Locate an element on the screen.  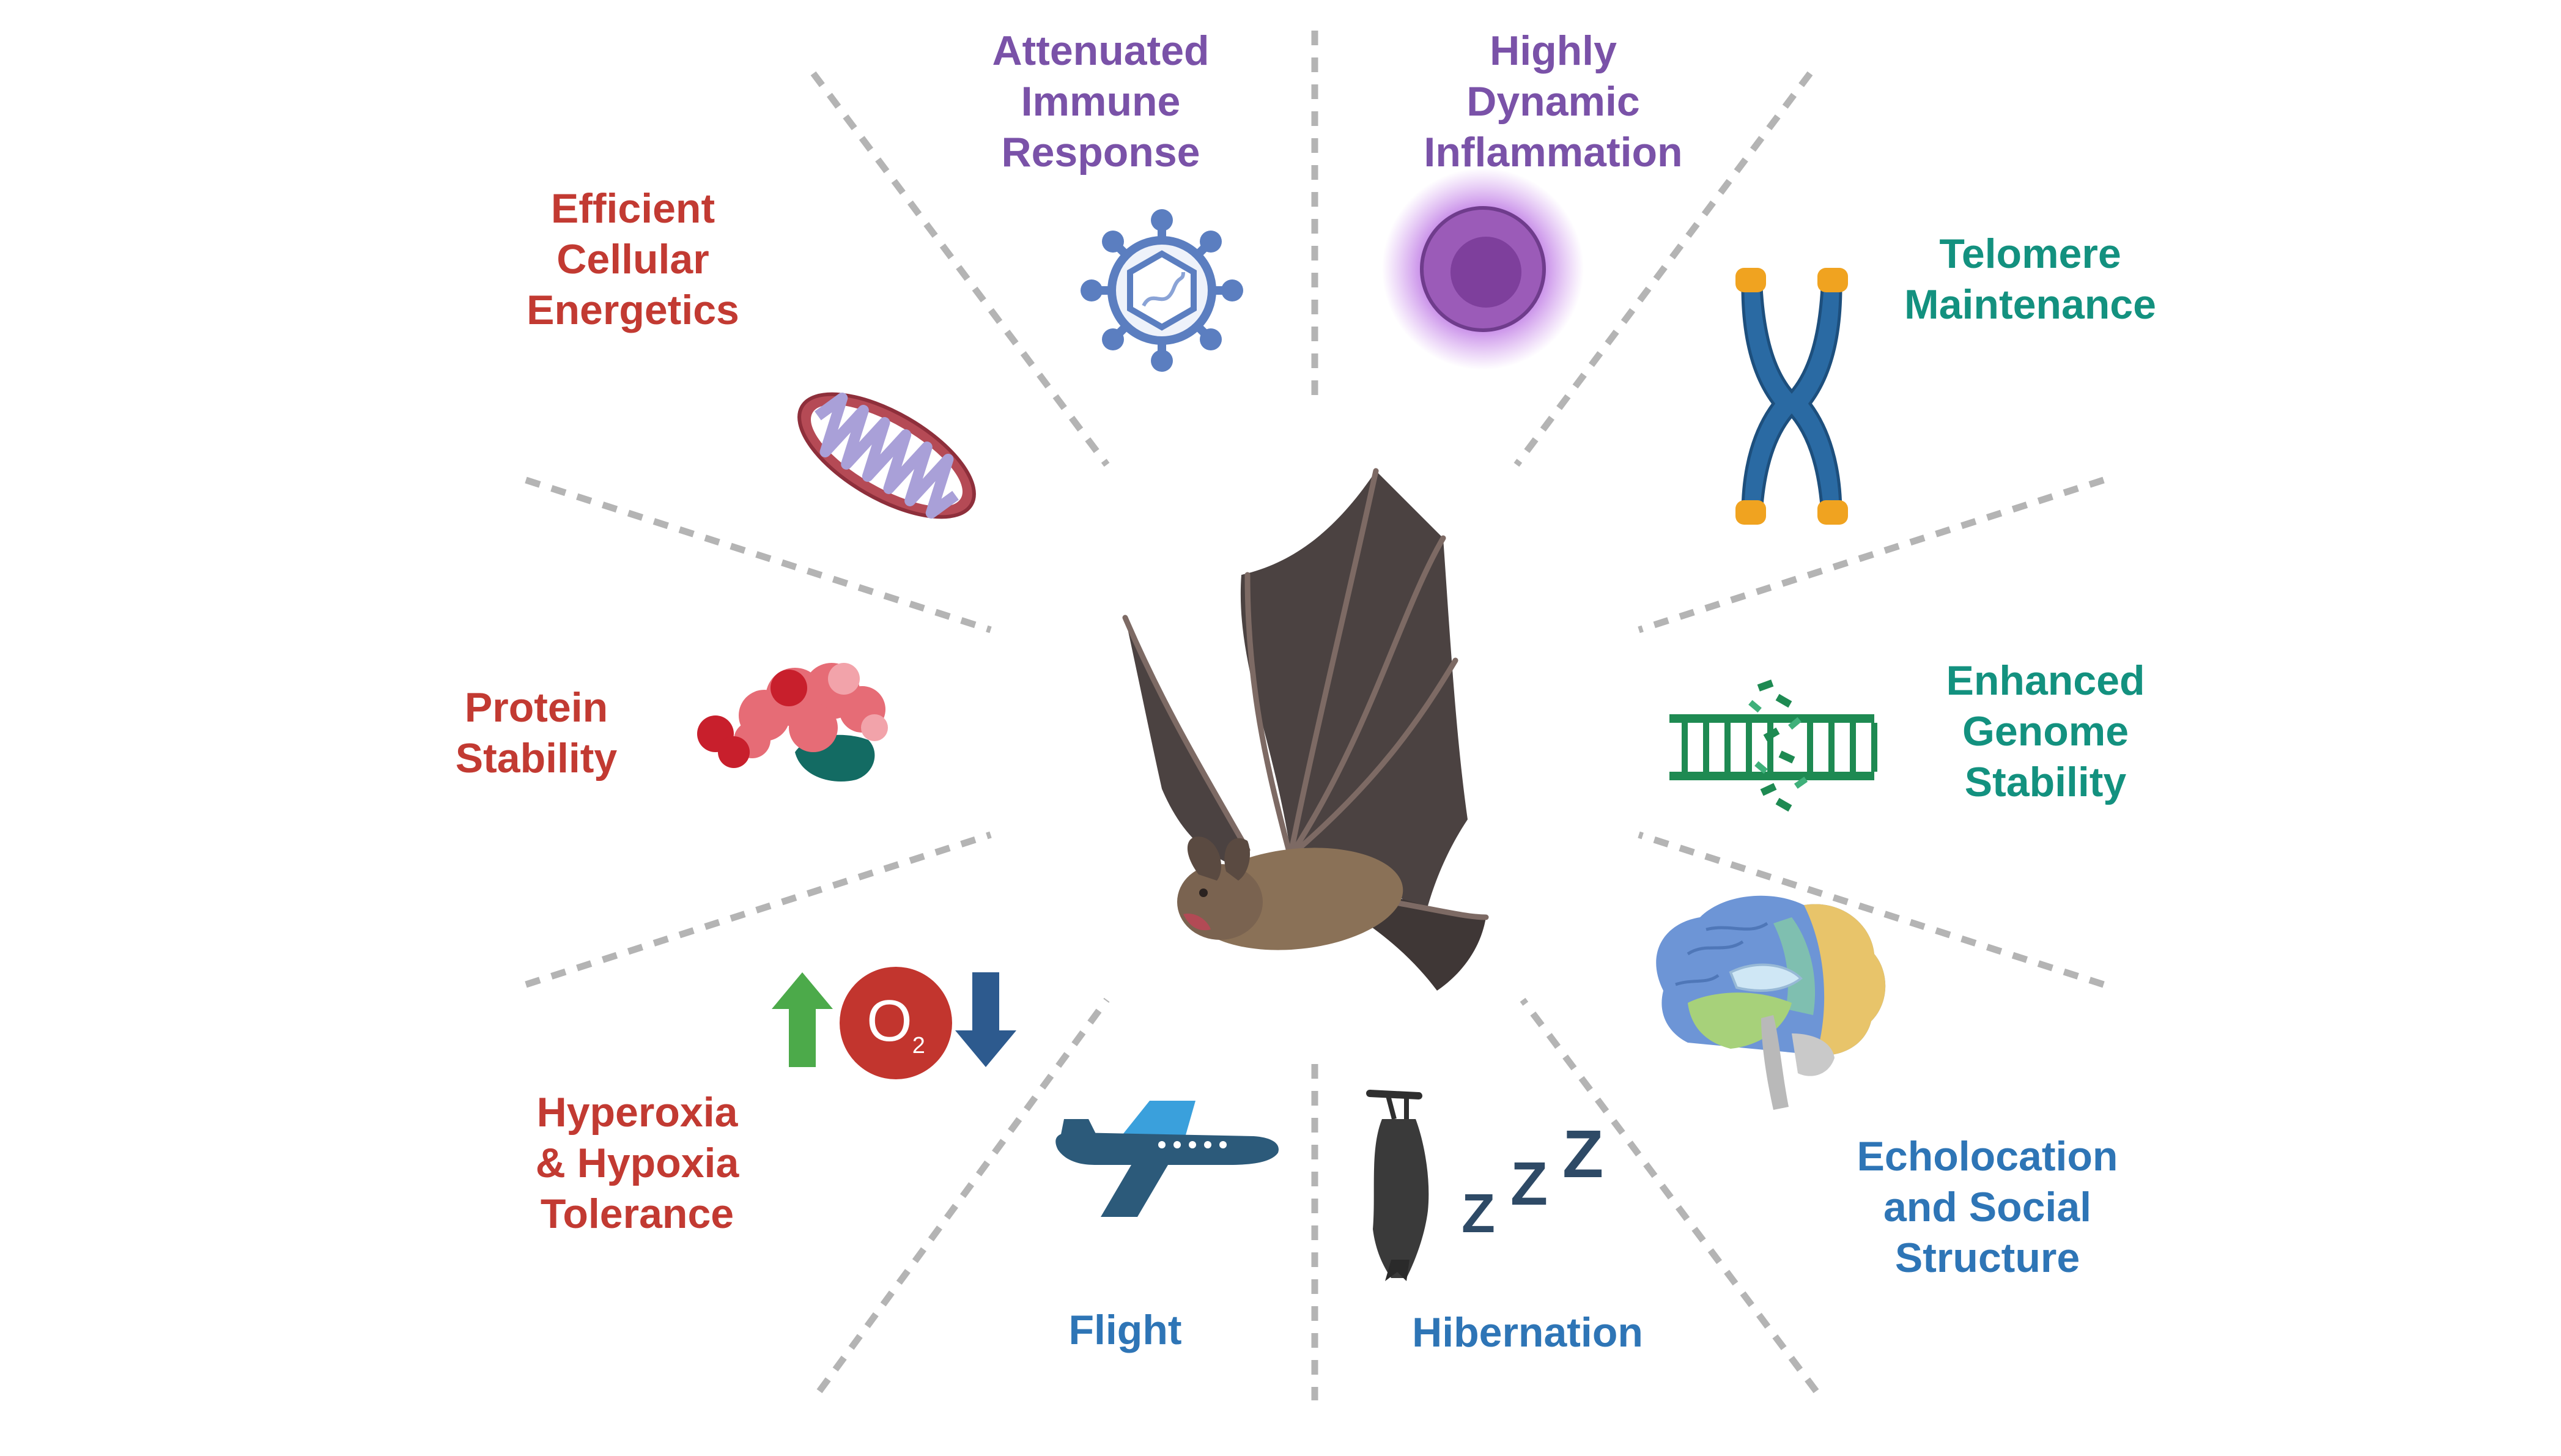
label-hibernation: Hibernation is located at coordinates (1528, 1332).